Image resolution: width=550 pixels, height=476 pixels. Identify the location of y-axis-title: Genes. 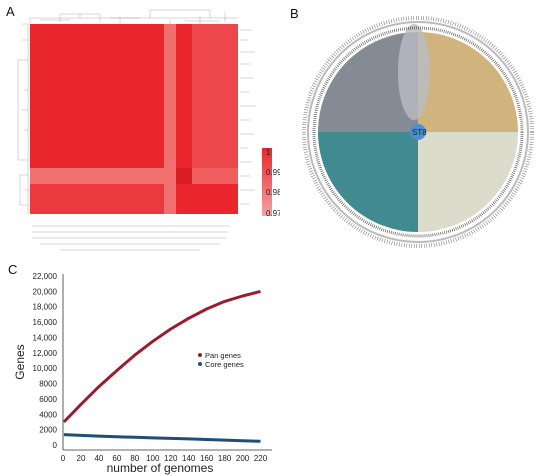
(20, 361).